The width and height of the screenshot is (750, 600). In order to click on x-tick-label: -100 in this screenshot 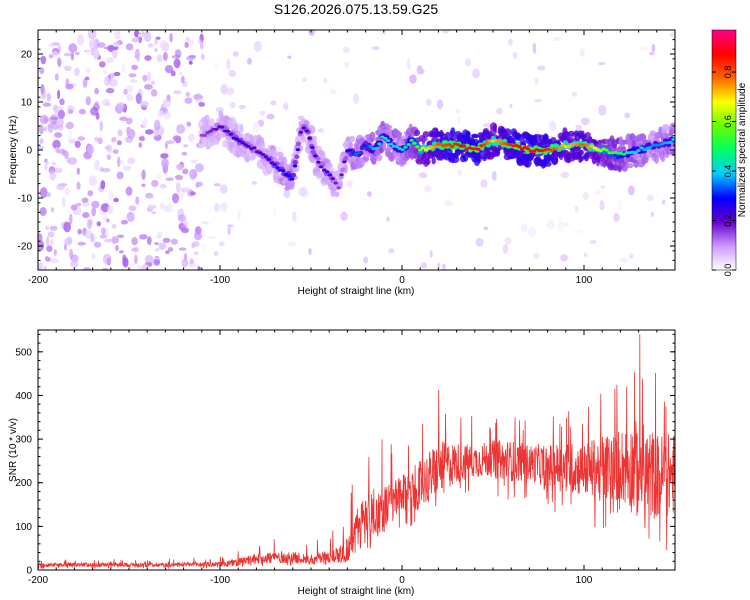, I will do `click(220, 280)`.